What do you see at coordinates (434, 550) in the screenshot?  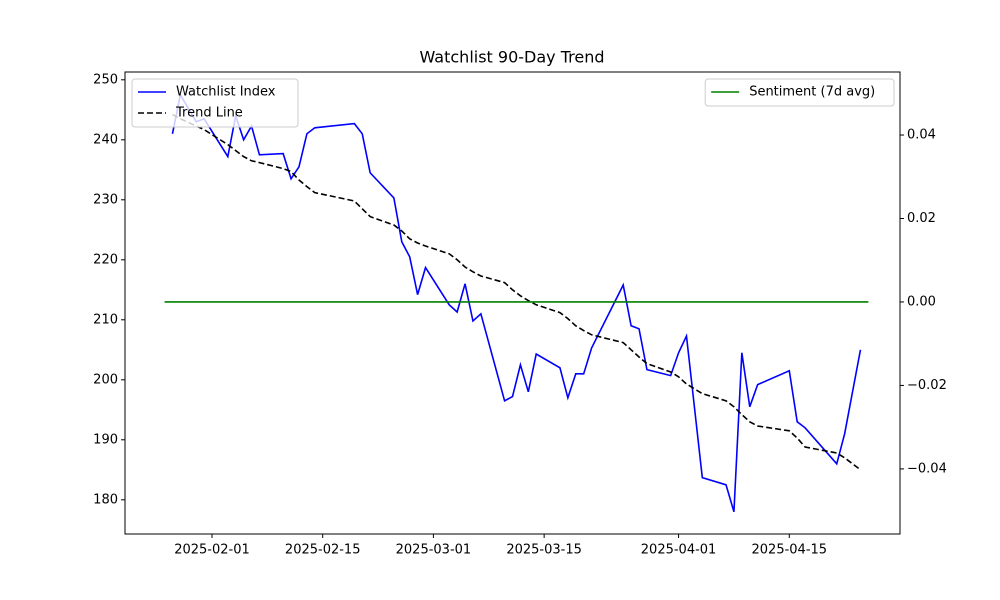 I see `x-tick-label: 2025-03-01` at bounding box center [434, 550].